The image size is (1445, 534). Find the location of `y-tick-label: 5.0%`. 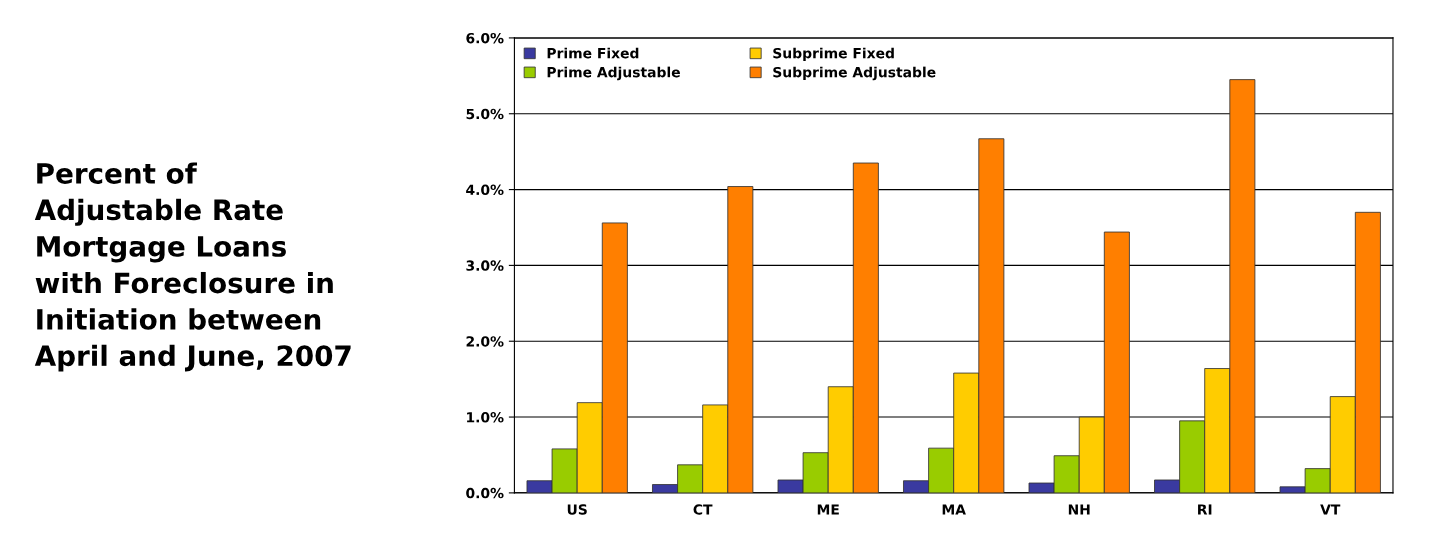

y-tick-label: 5.0% is located at coordinates (485, 114).